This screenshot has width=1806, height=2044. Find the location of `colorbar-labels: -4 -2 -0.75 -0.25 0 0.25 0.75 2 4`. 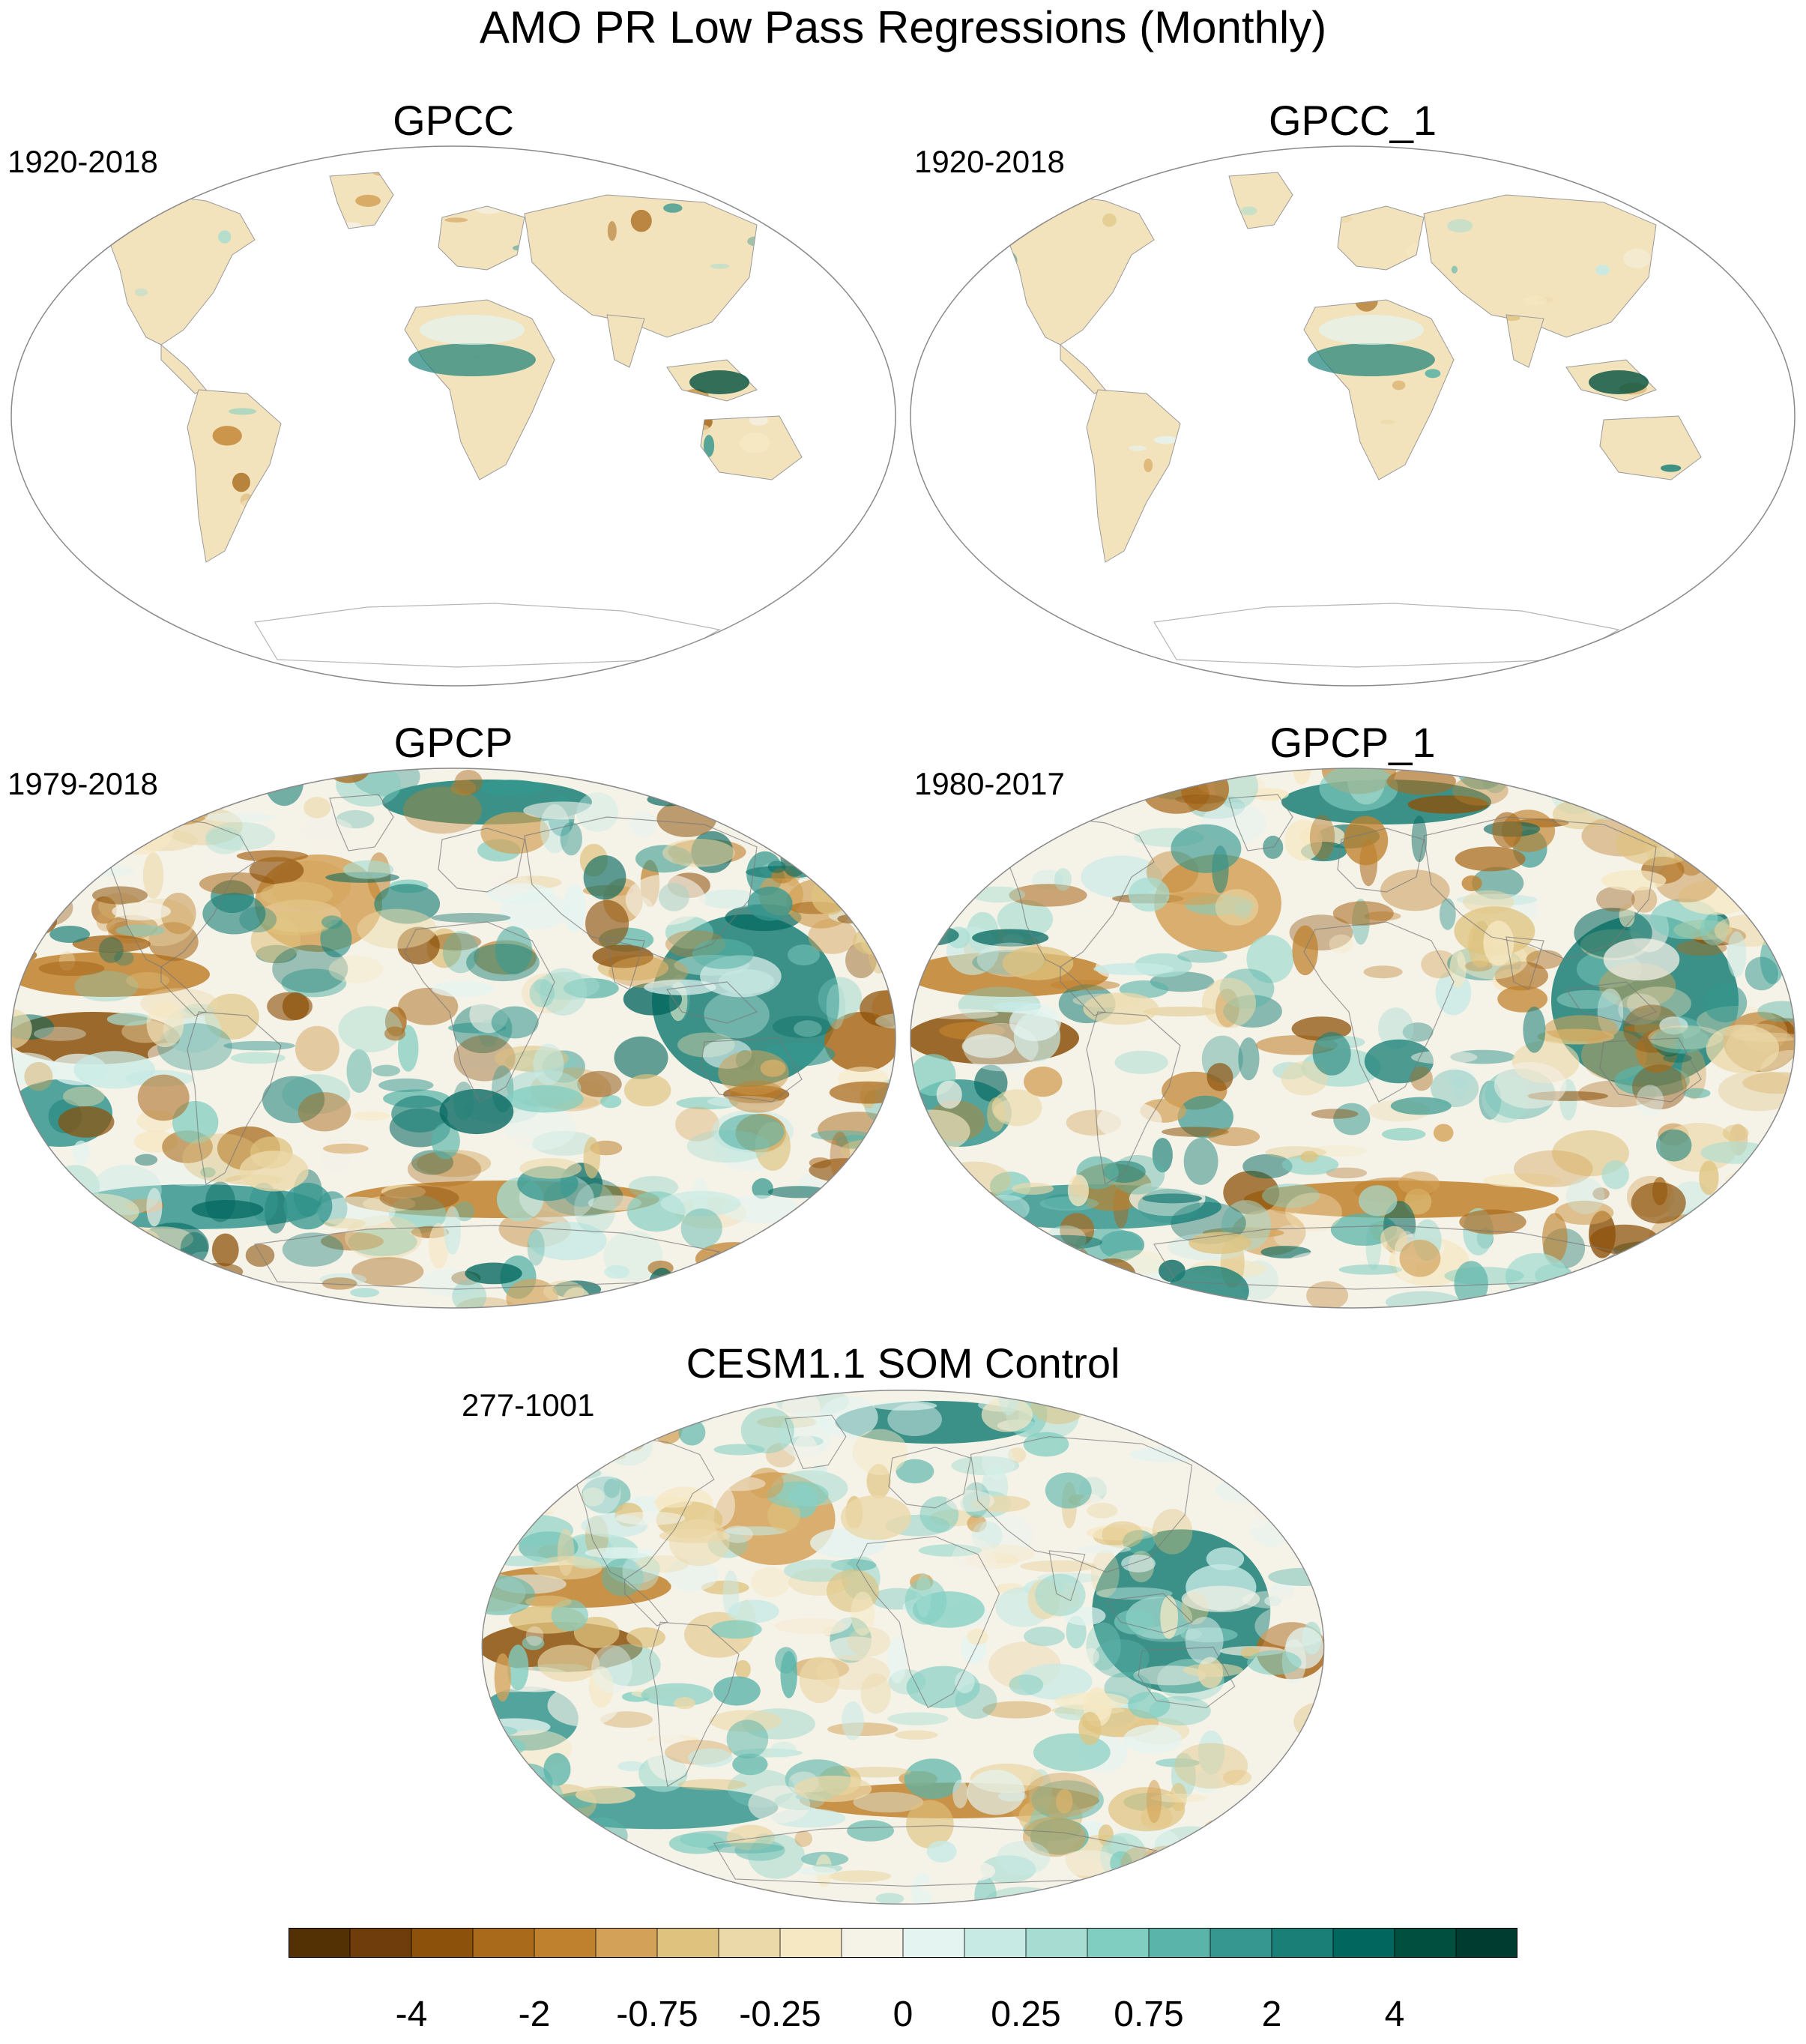

colorbar-labels: -4 -2 -0.75 -0.25 0 0.25 0.75 2 4 is located at coordinates (903, 2016).